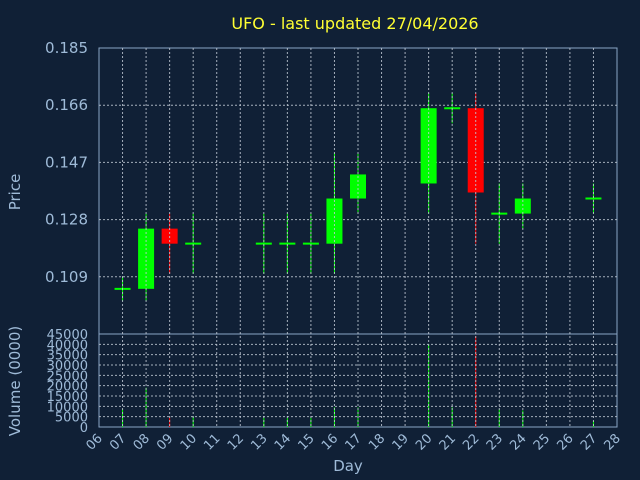  What do you see at coordinates (66, 277) in the screenshot?
I see `price-tick-label: 0.109` at bounding box center [66, 277].